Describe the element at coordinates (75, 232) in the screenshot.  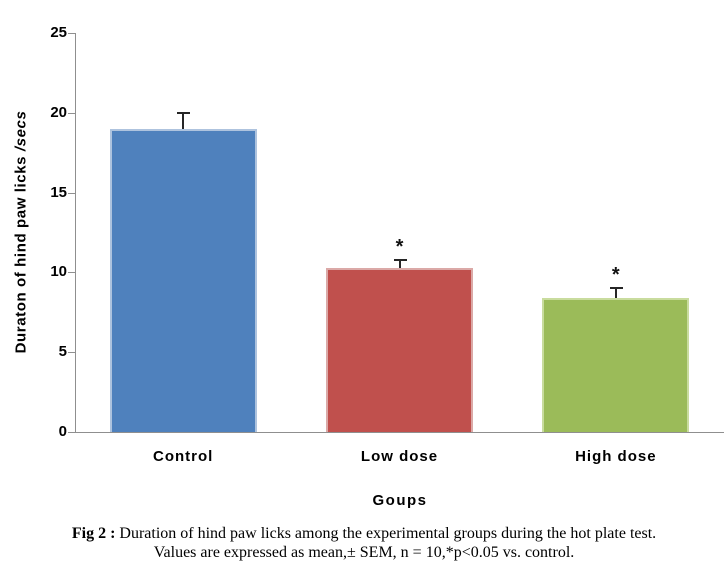
I see `y-axis-line` at that location.